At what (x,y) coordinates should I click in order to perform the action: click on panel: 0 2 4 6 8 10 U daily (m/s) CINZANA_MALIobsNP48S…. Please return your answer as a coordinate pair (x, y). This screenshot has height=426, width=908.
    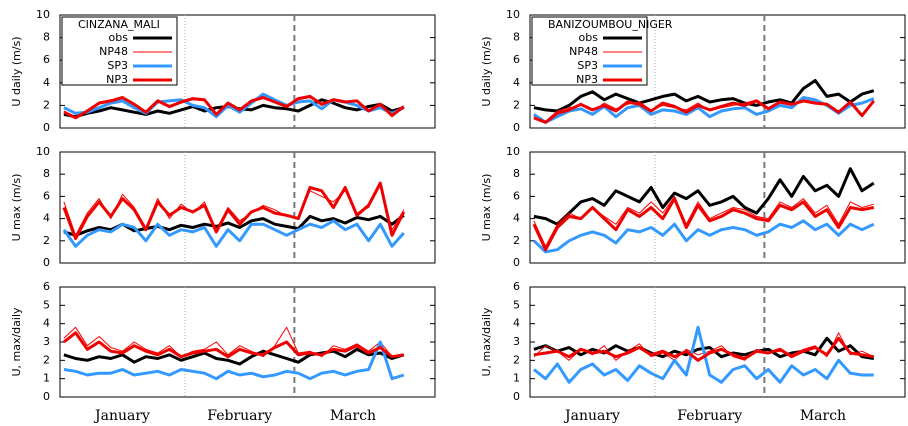
    Looking at the image, I should click on (223, 71).